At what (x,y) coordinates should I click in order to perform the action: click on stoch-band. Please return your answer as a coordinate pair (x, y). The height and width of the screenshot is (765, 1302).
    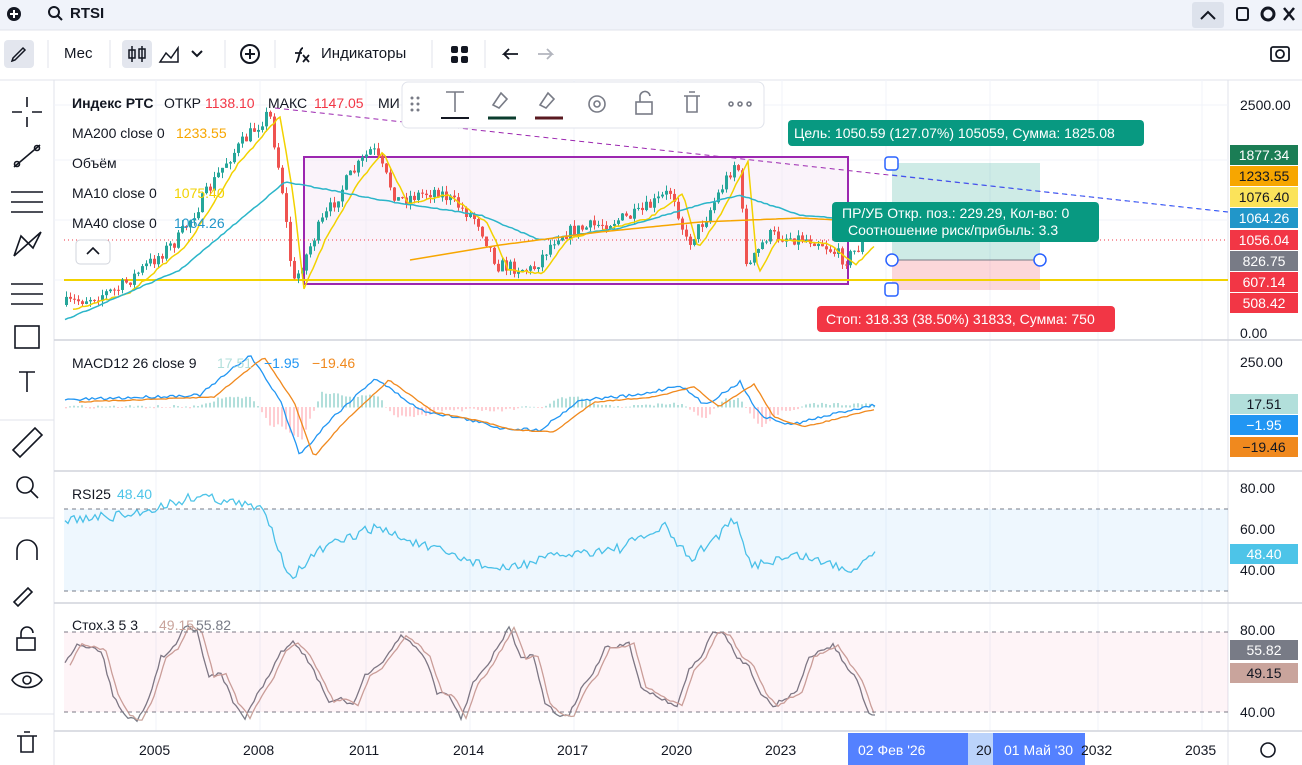
    Looking at the image, I should click on (646, 672).